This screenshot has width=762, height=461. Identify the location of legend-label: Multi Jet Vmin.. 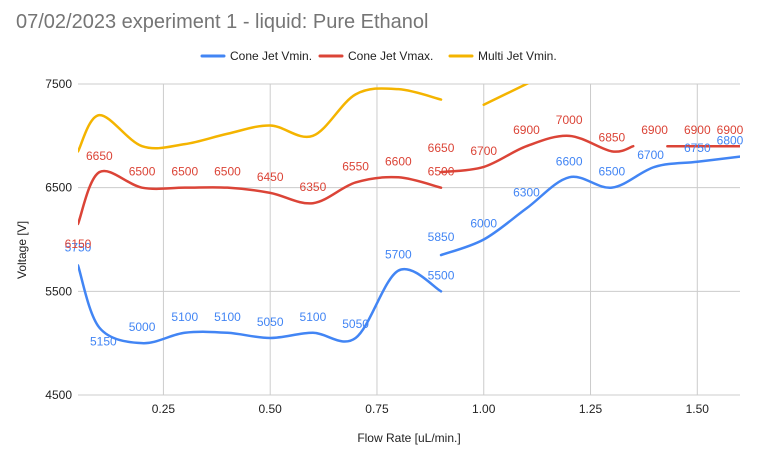
(517, 56).